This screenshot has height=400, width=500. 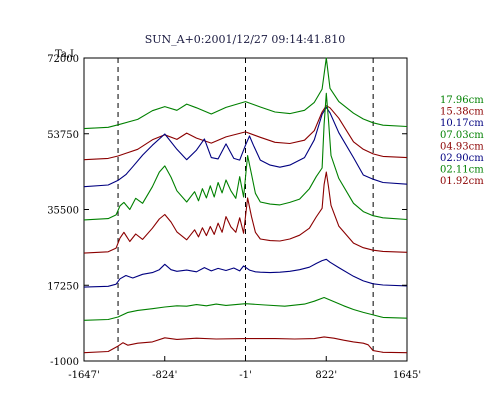 What do you see at coordinates (462, 135) in the screenshot?
I see `legend-entry-3: 07.03cm` at bounding box center [462, 135].